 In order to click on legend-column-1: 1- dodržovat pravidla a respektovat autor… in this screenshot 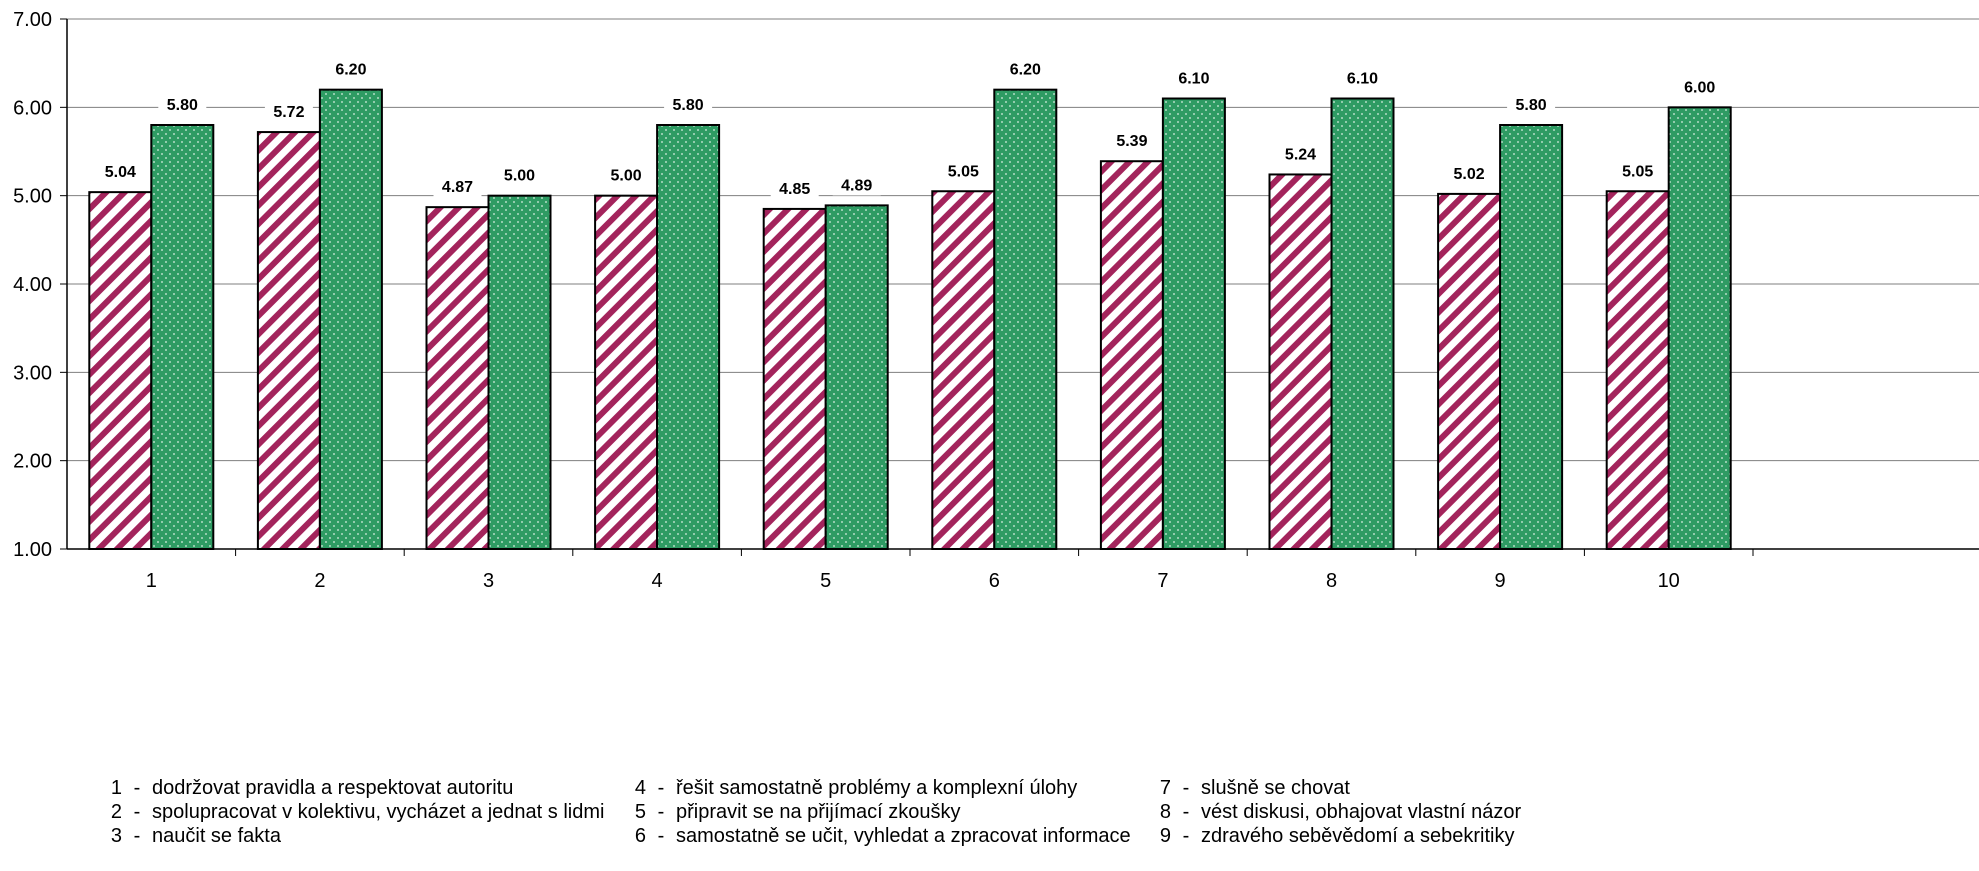, I will do `click(351, 812)`.